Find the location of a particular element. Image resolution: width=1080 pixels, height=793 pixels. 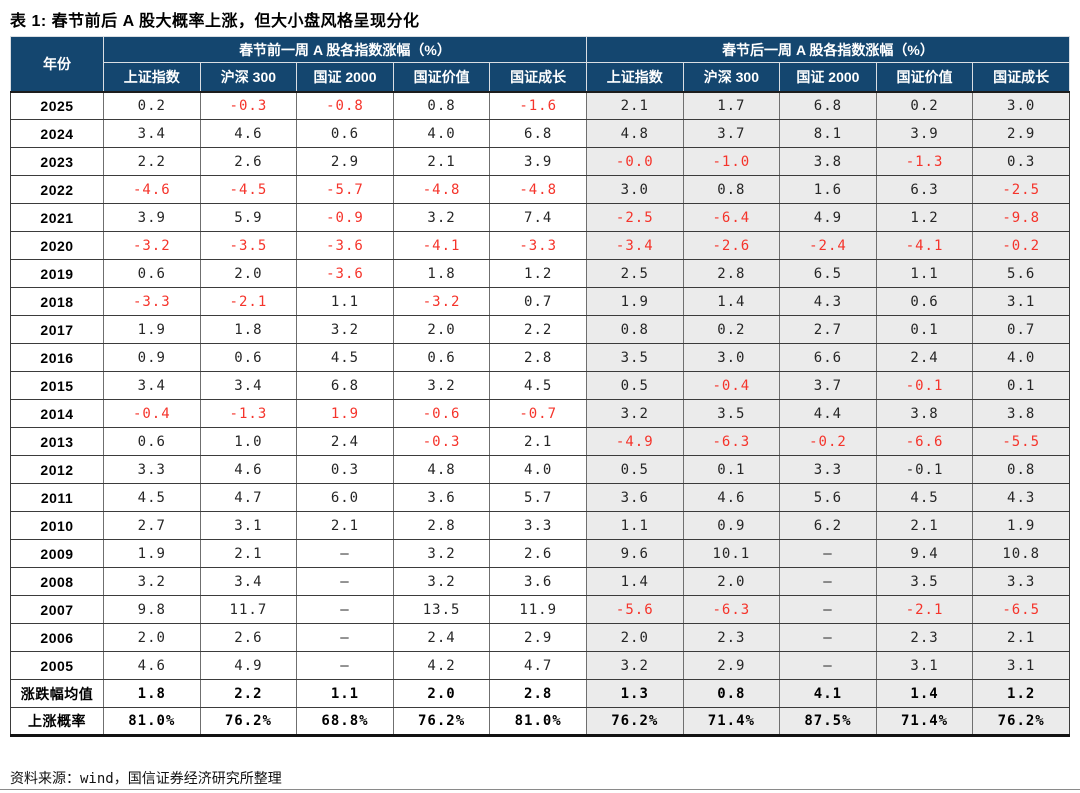

value-cell: -4.1 is located at coordinates (924, 245).